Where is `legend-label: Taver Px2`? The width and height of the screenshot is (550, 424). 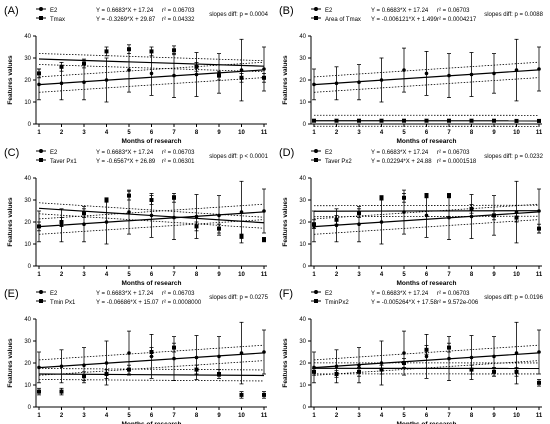
legend-label: Taver Px2 is located at coordinates (338, 162).